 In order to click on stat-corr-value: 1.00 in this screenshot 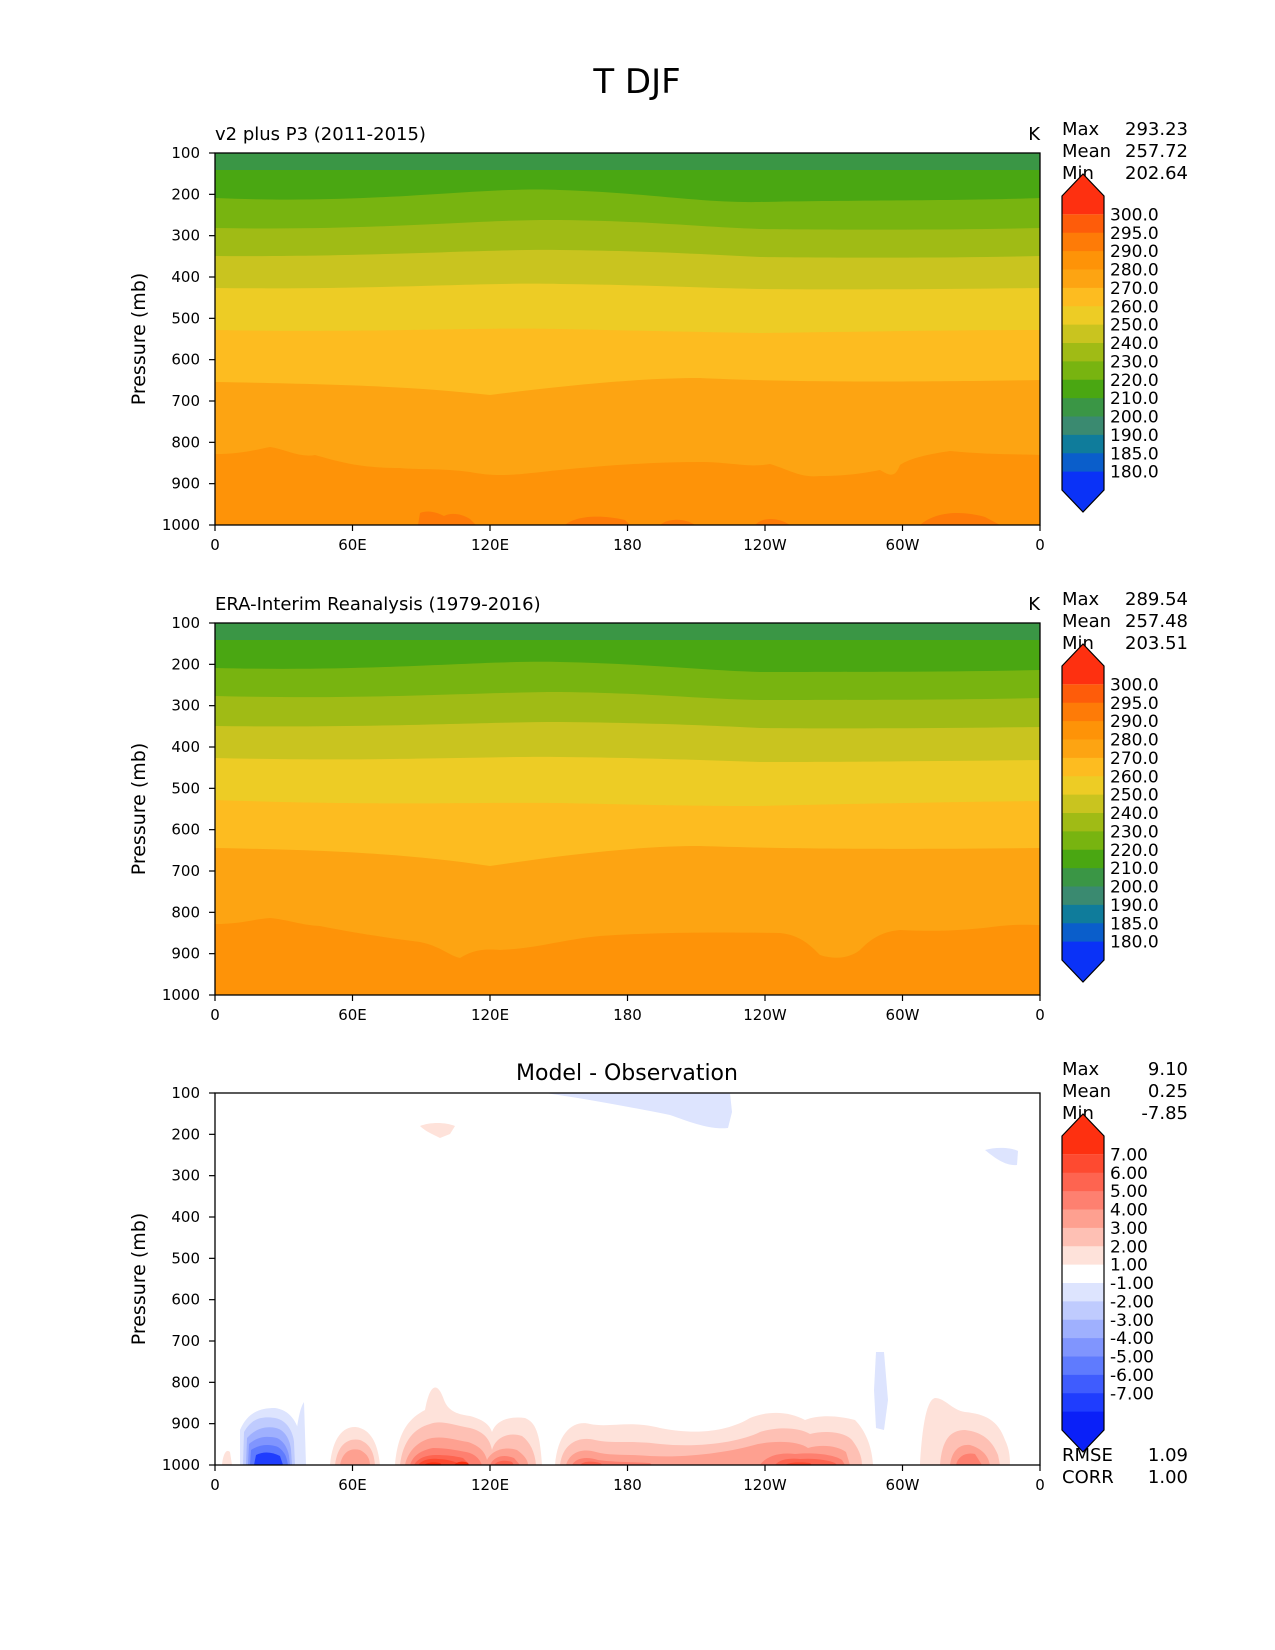, I will do `click(1168, 1477)`.